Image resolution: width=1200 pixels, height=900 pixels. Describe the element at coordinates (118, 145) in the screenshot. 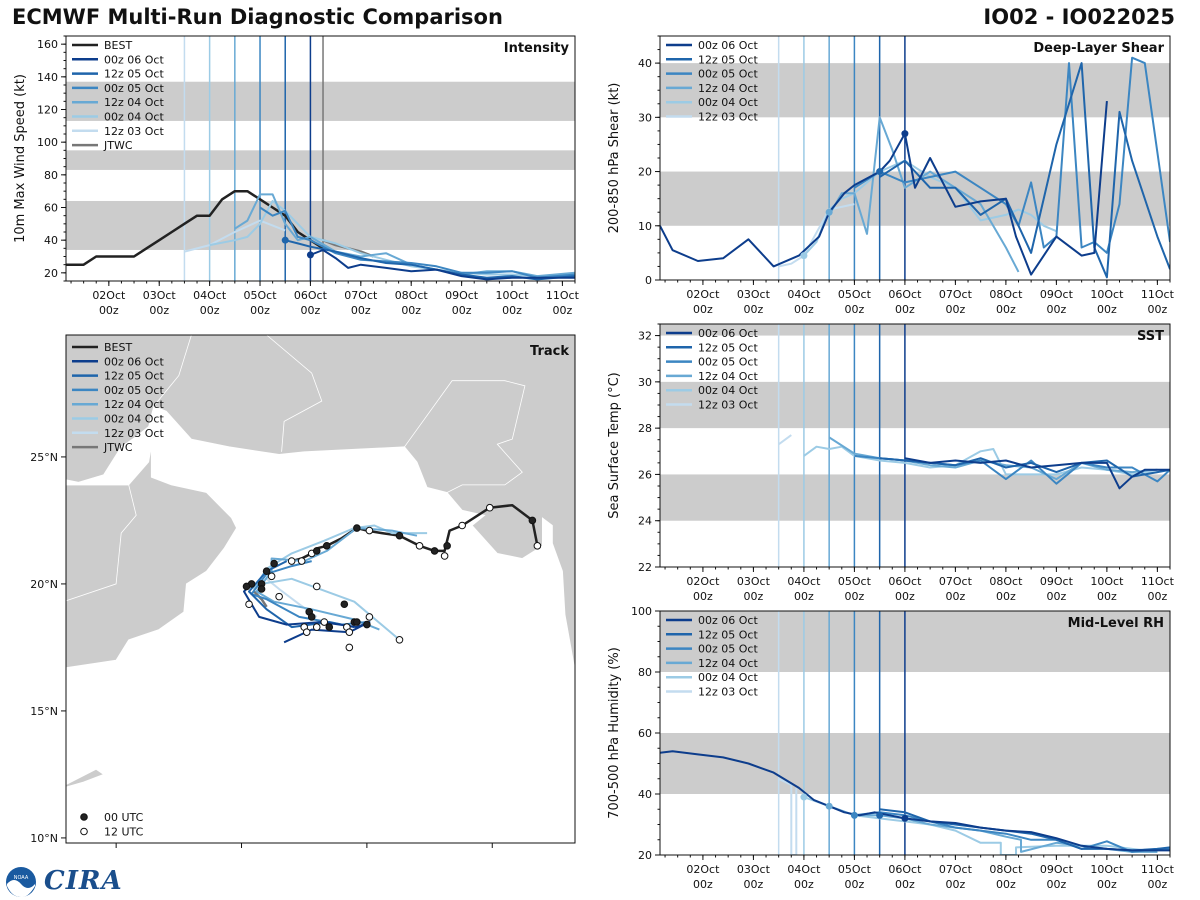

I see `legend-label: JTWC` at that location.